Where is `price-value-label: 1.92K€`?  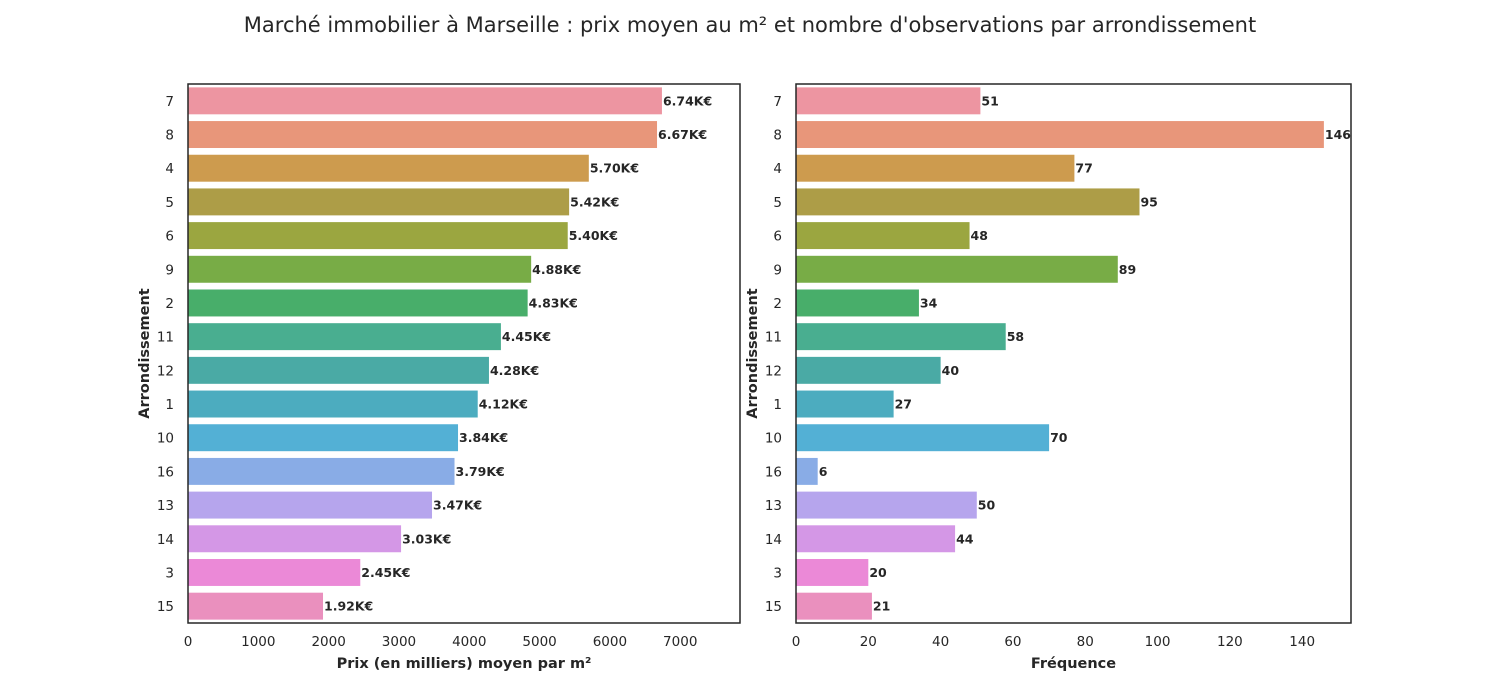
price-value-label: 1.92K€ is located at coordinates (348, 606).